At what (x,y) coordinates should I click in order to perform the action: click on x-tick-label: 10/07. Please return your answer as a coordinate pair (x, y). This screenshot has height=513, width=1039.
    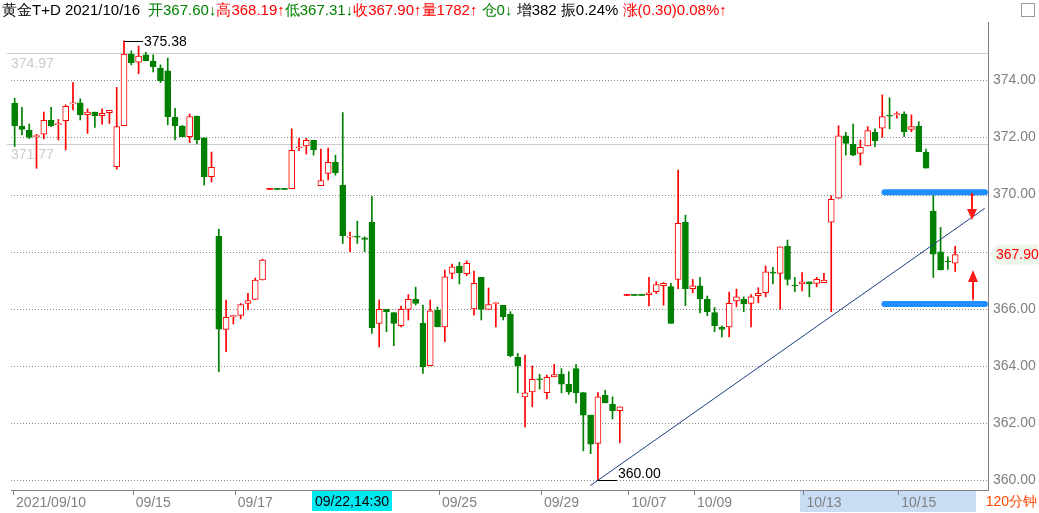
    Looking at the image, I should click on (649, 502).